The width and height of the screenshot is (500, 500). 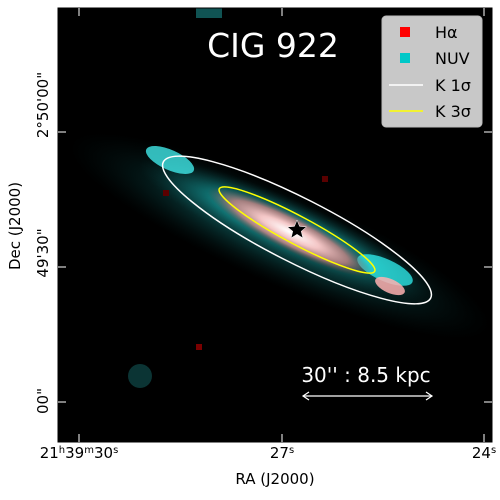 I want to click on nuv-knot-left, so click(x=170, y=160).